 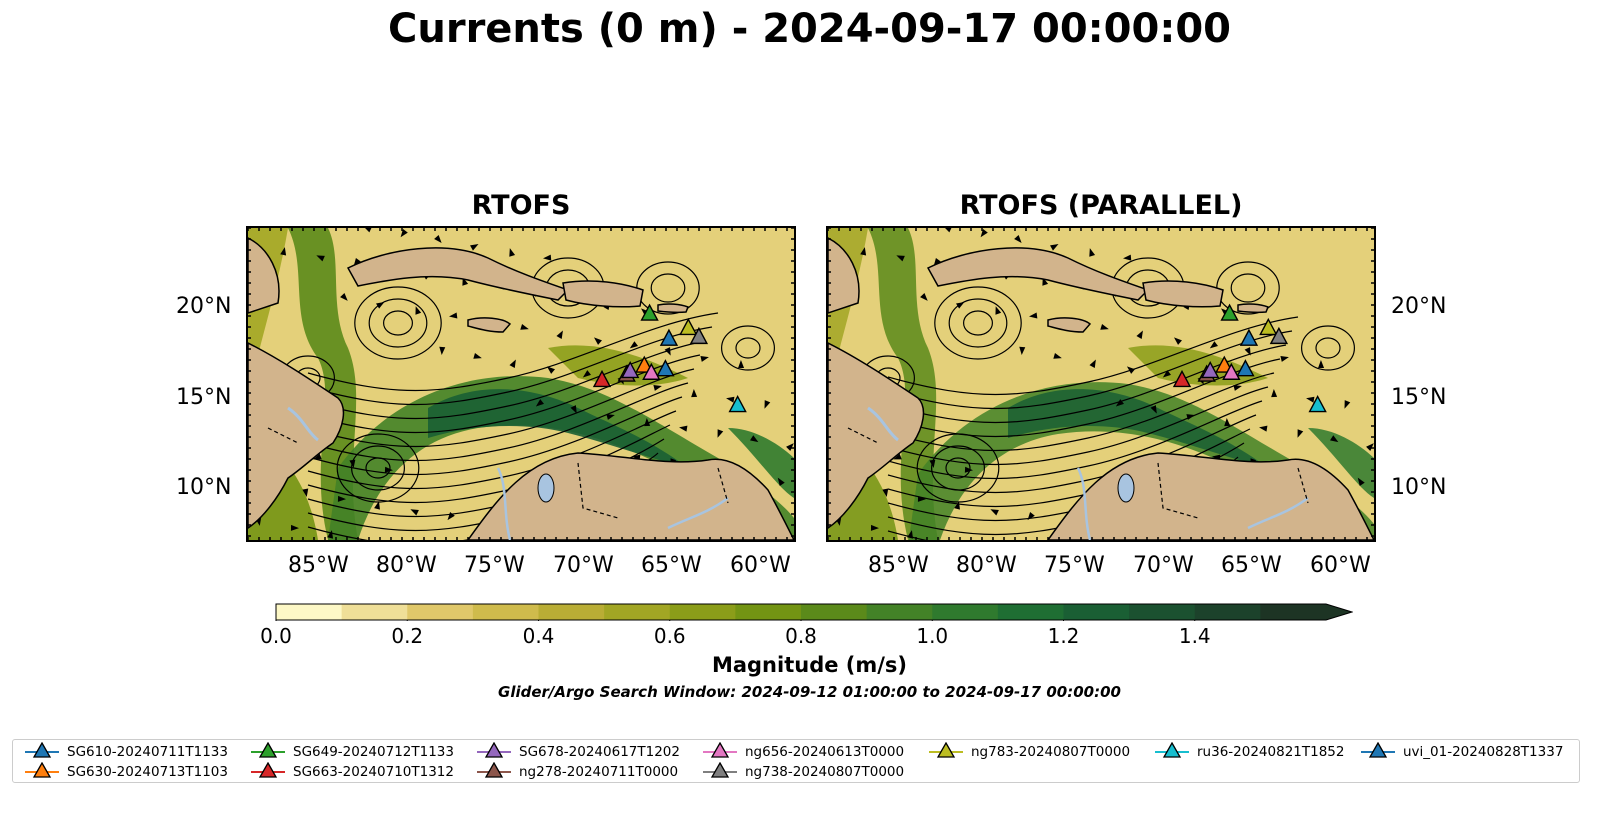 I want to click on legend-item-label: ng783-20240807T0000, so click(x=1051, y=752).